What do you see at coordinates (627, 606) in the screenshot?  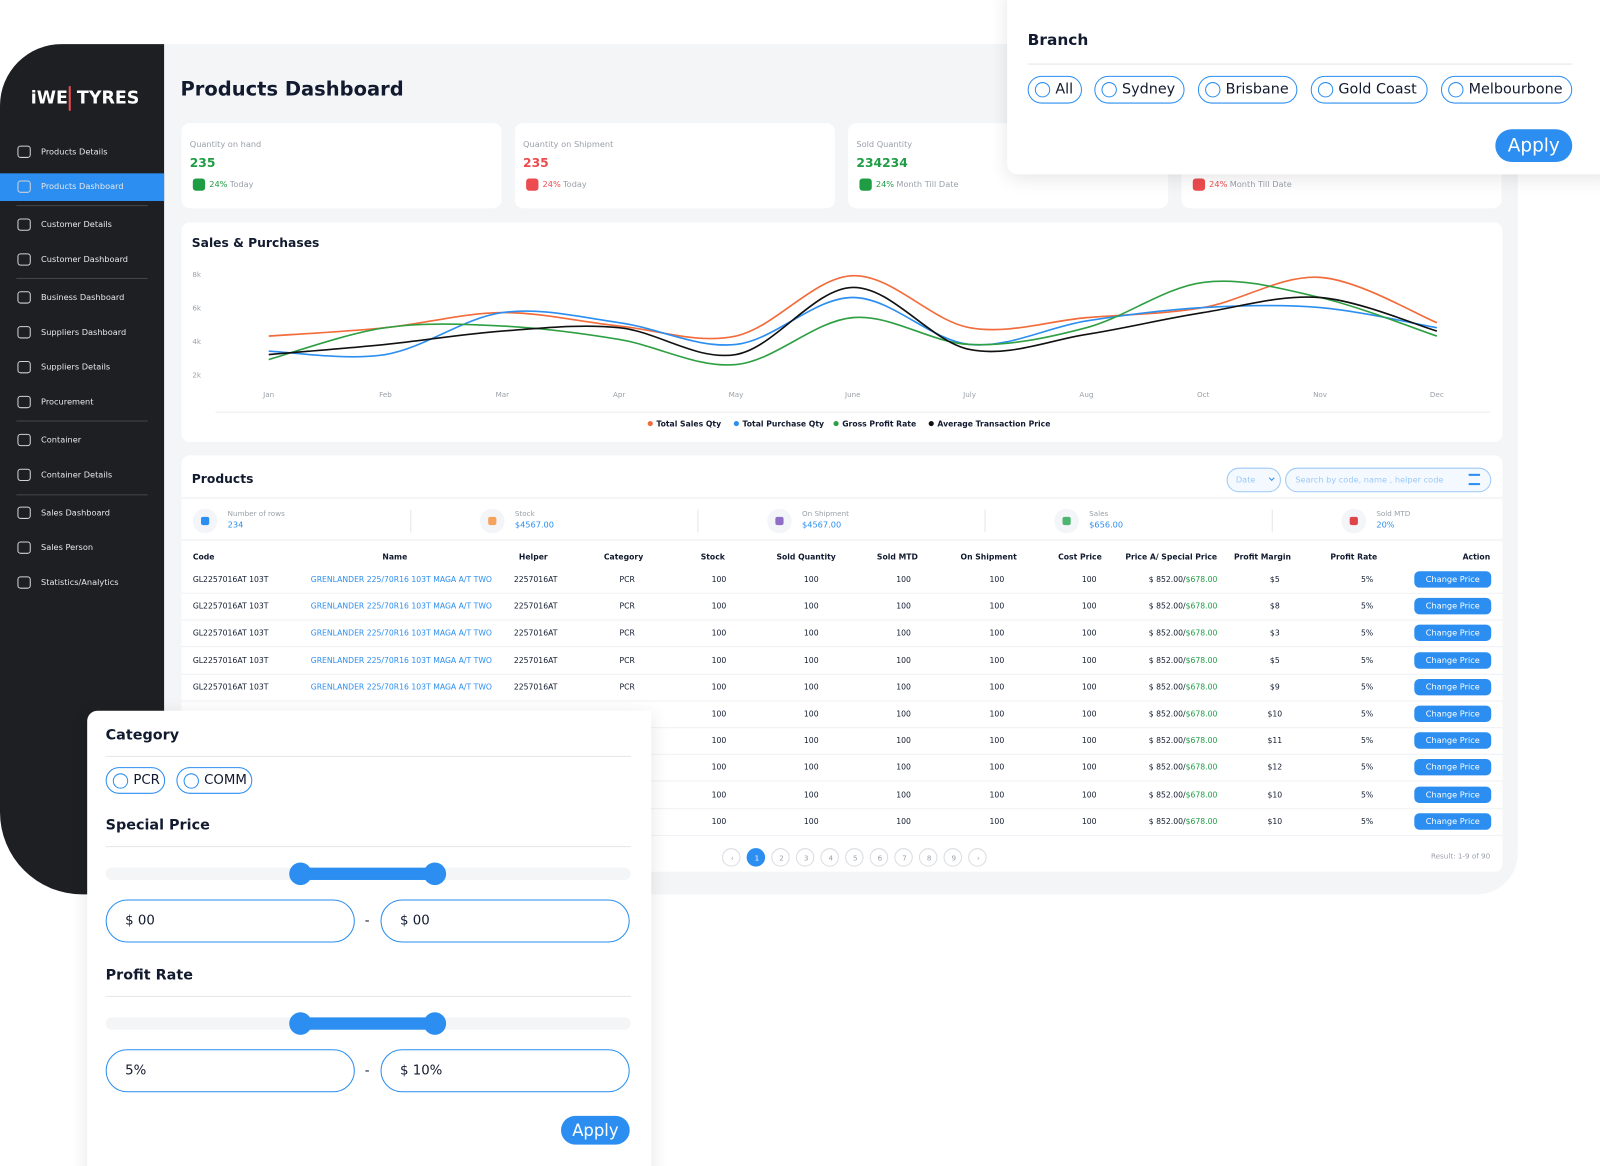 I see `cell-category: PCR` at bounding box center [627, 606].